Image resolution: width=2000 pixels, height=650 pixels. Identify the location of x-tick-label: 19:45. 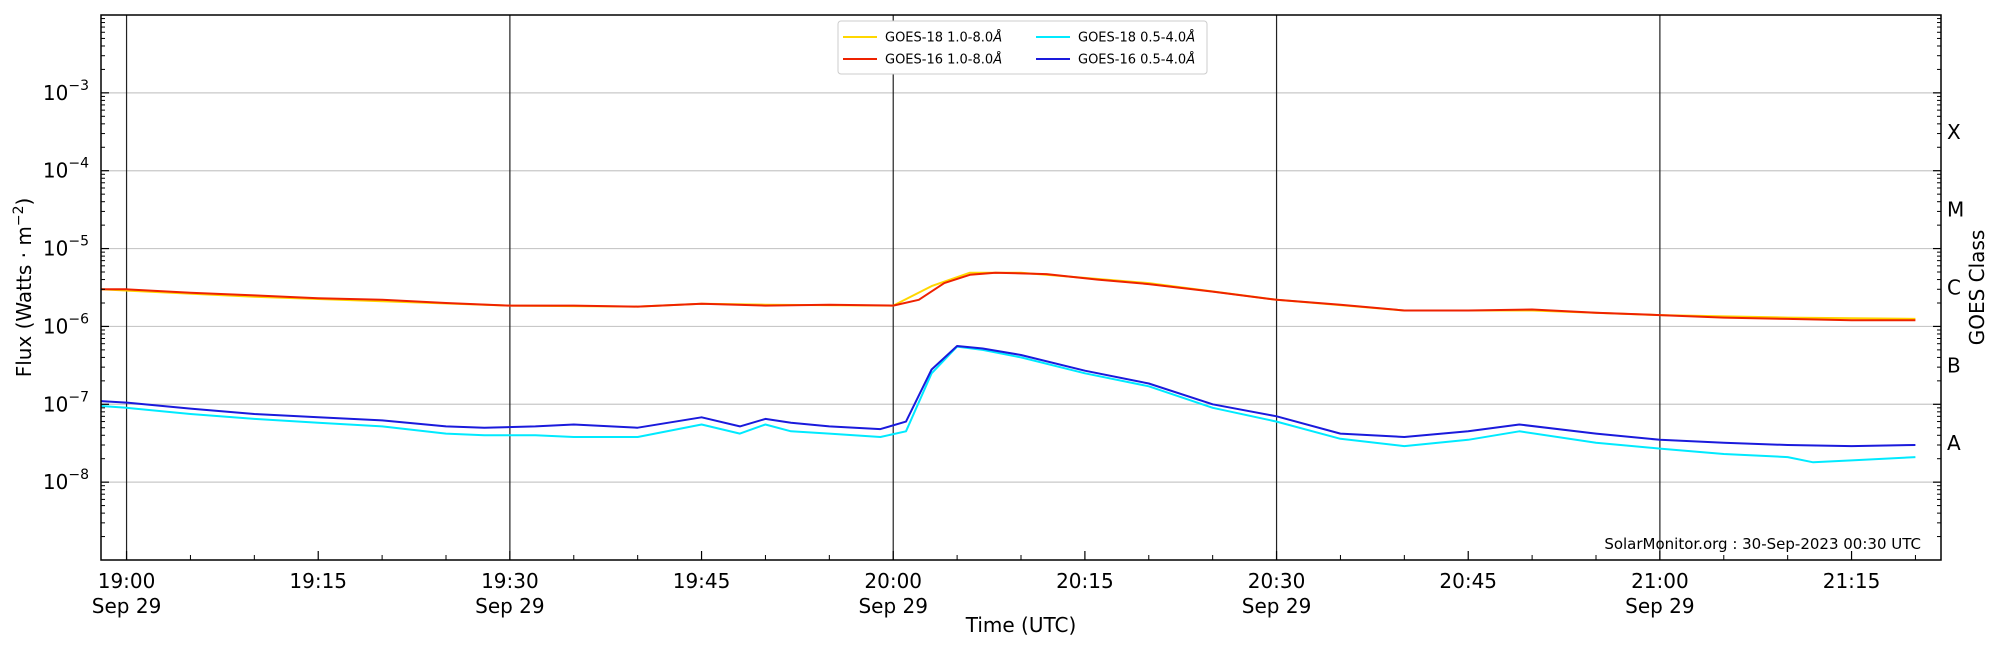
(702, 581).